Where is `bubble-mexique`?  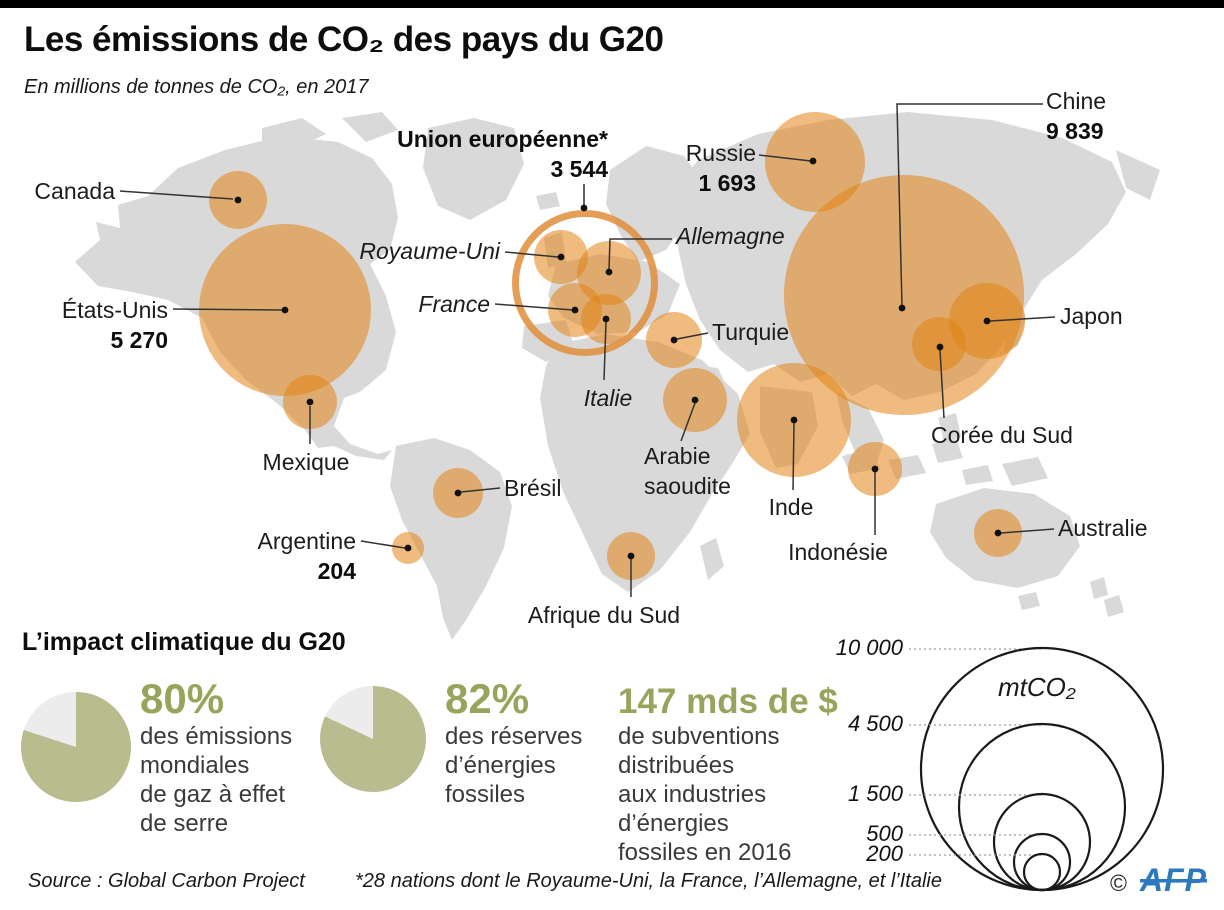
bubble-mexique is located at coordinates (310, 402).